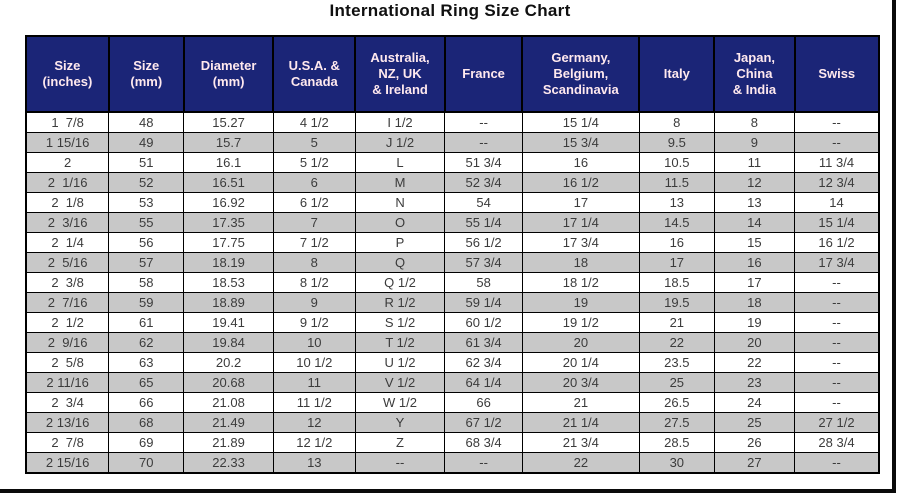  Describe the element at coordinates (448, 491) in the screenshot. I see `frame-border-bottom` at that location.